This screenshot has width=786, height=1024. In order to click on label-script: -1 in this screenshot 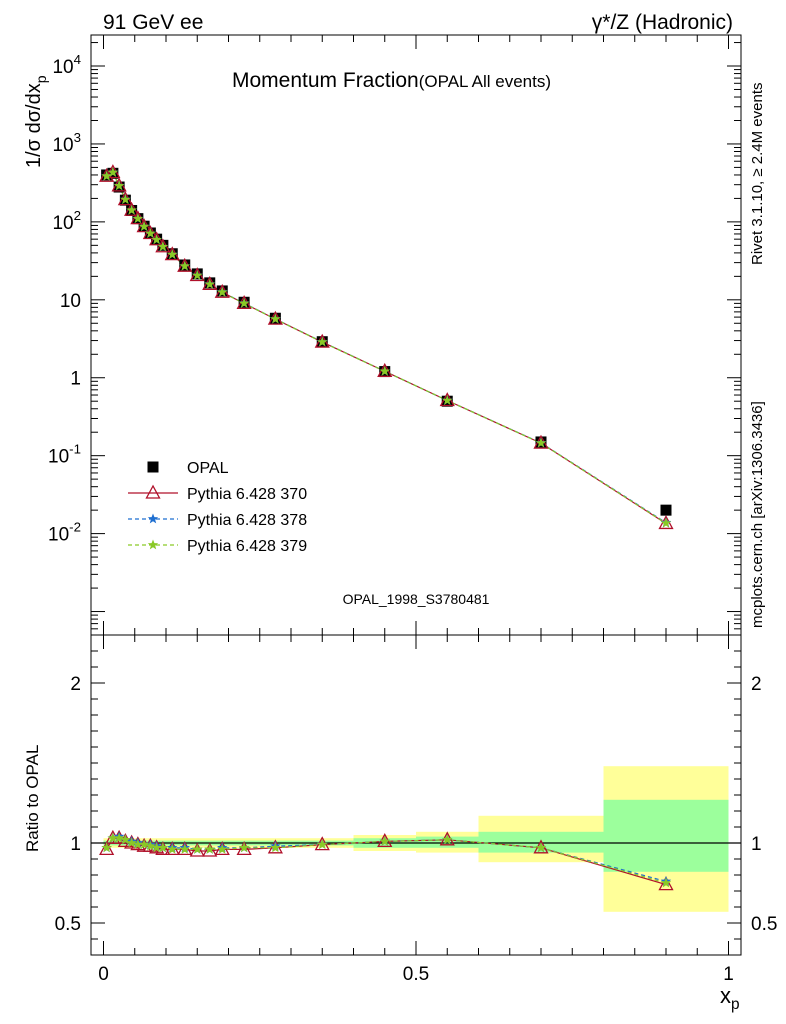, I will do `click(75, 449)`.